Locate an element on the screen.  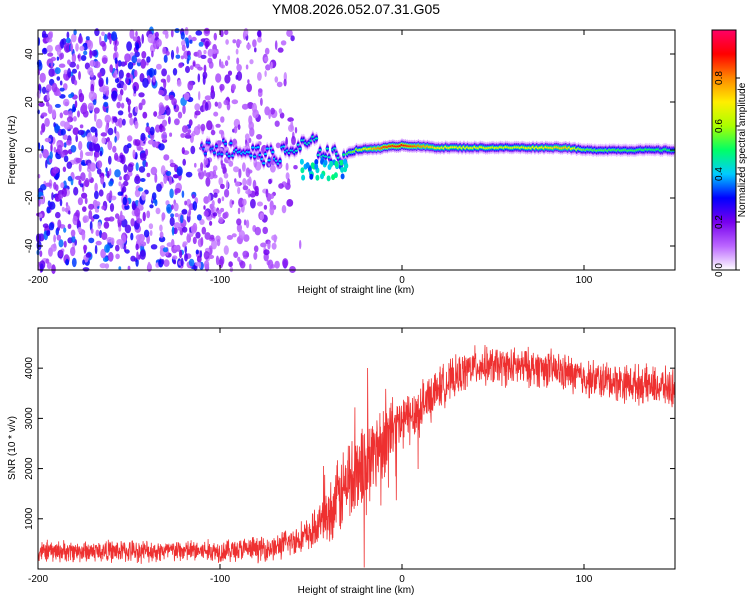
snr-x-tick-label: -100 is located at coordinates (220, 579).